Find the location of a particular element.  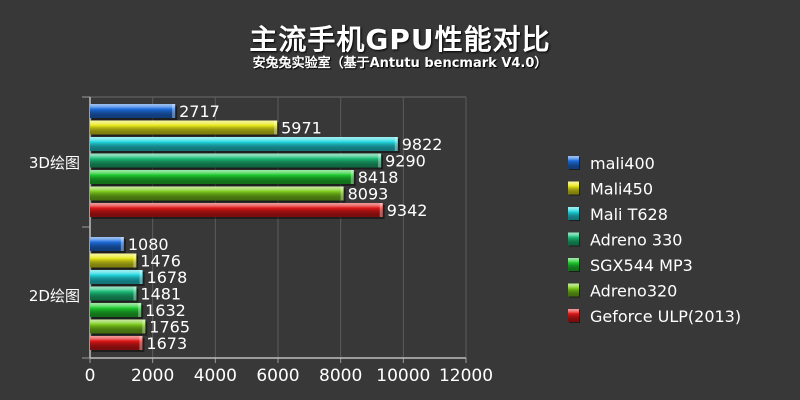

data-label: 1678 is located at coordinates (167, 277).